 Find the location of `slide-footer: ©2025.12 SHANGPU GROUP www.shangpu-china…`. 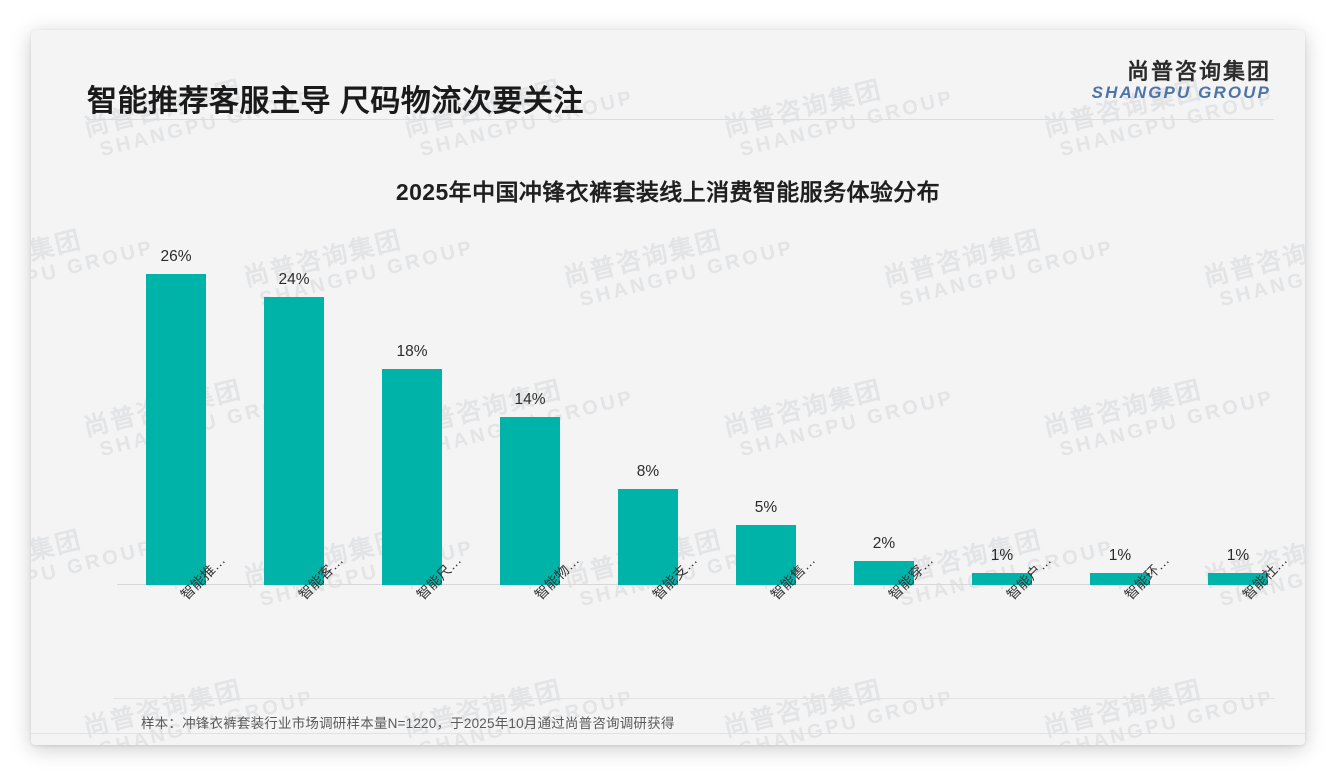

slide-footer: ©2025.12 SHANGPU GROUP www.shangpu-china… is located at coordinates (668, 739).